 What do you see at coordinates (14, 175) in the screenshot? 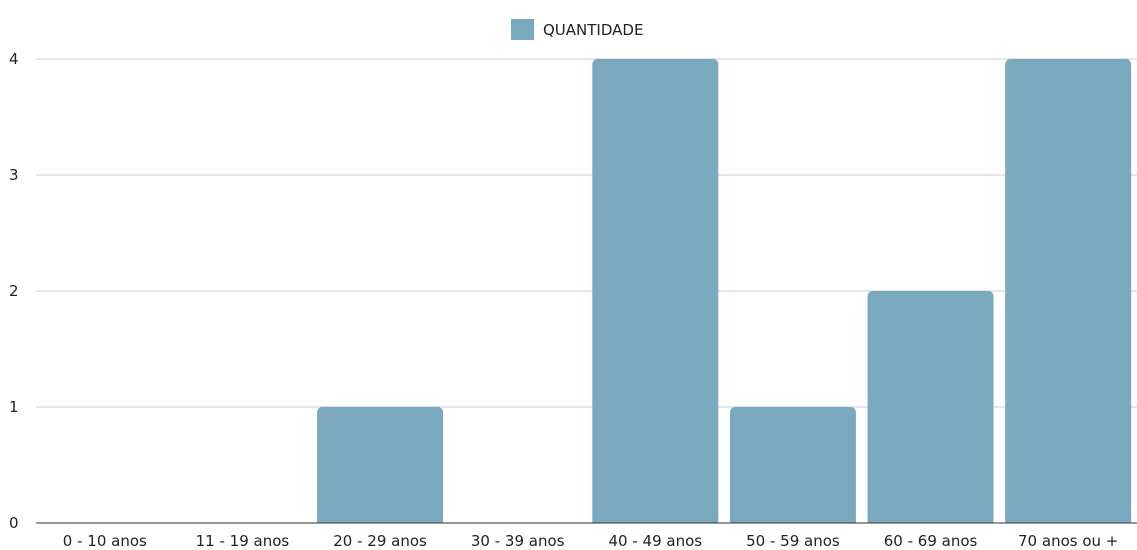
I see `y-tick-label: 3` at bounding box center [14, 175].